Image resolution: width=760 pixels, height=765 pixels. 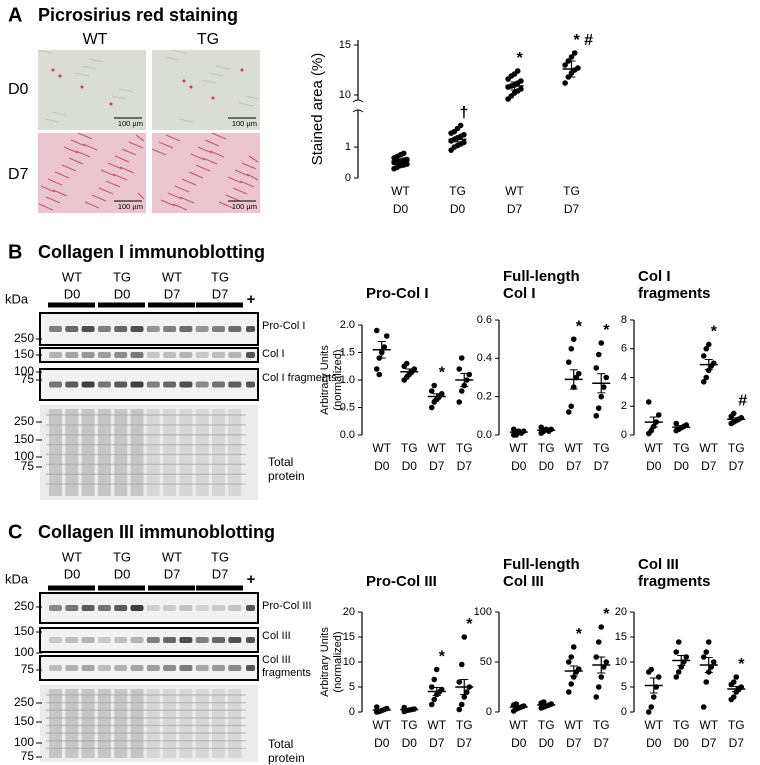 What do you see at coordinates (24, 439) in the screenshot?
I see `marker-label: 150` at bounding box center [24, 439].